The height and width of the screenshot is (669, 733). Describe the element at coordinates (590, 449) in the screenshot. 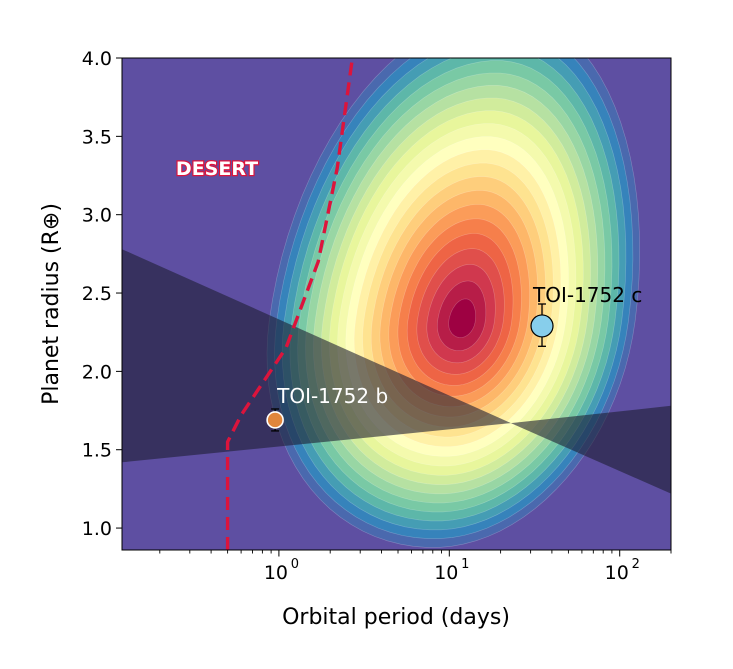

I see `valley-band-right` at that location.